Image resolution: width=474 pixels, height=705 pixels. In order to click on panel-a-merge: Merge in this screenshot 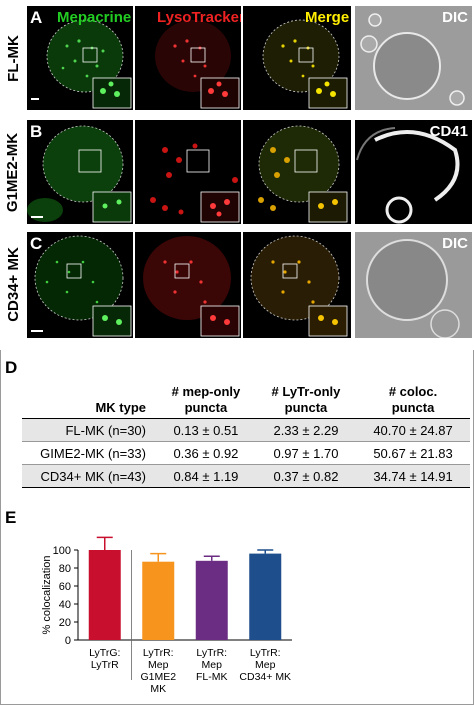, I will do `click(297, 58)`.